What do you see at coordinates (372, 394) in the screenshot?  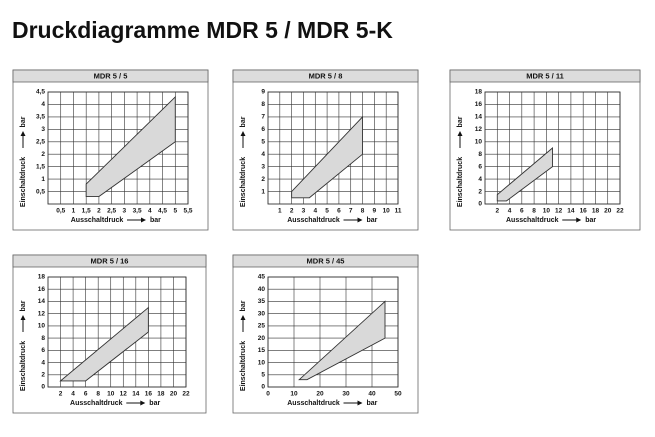 I see `x-tick-label: 40` at bounding box center [372, 394].